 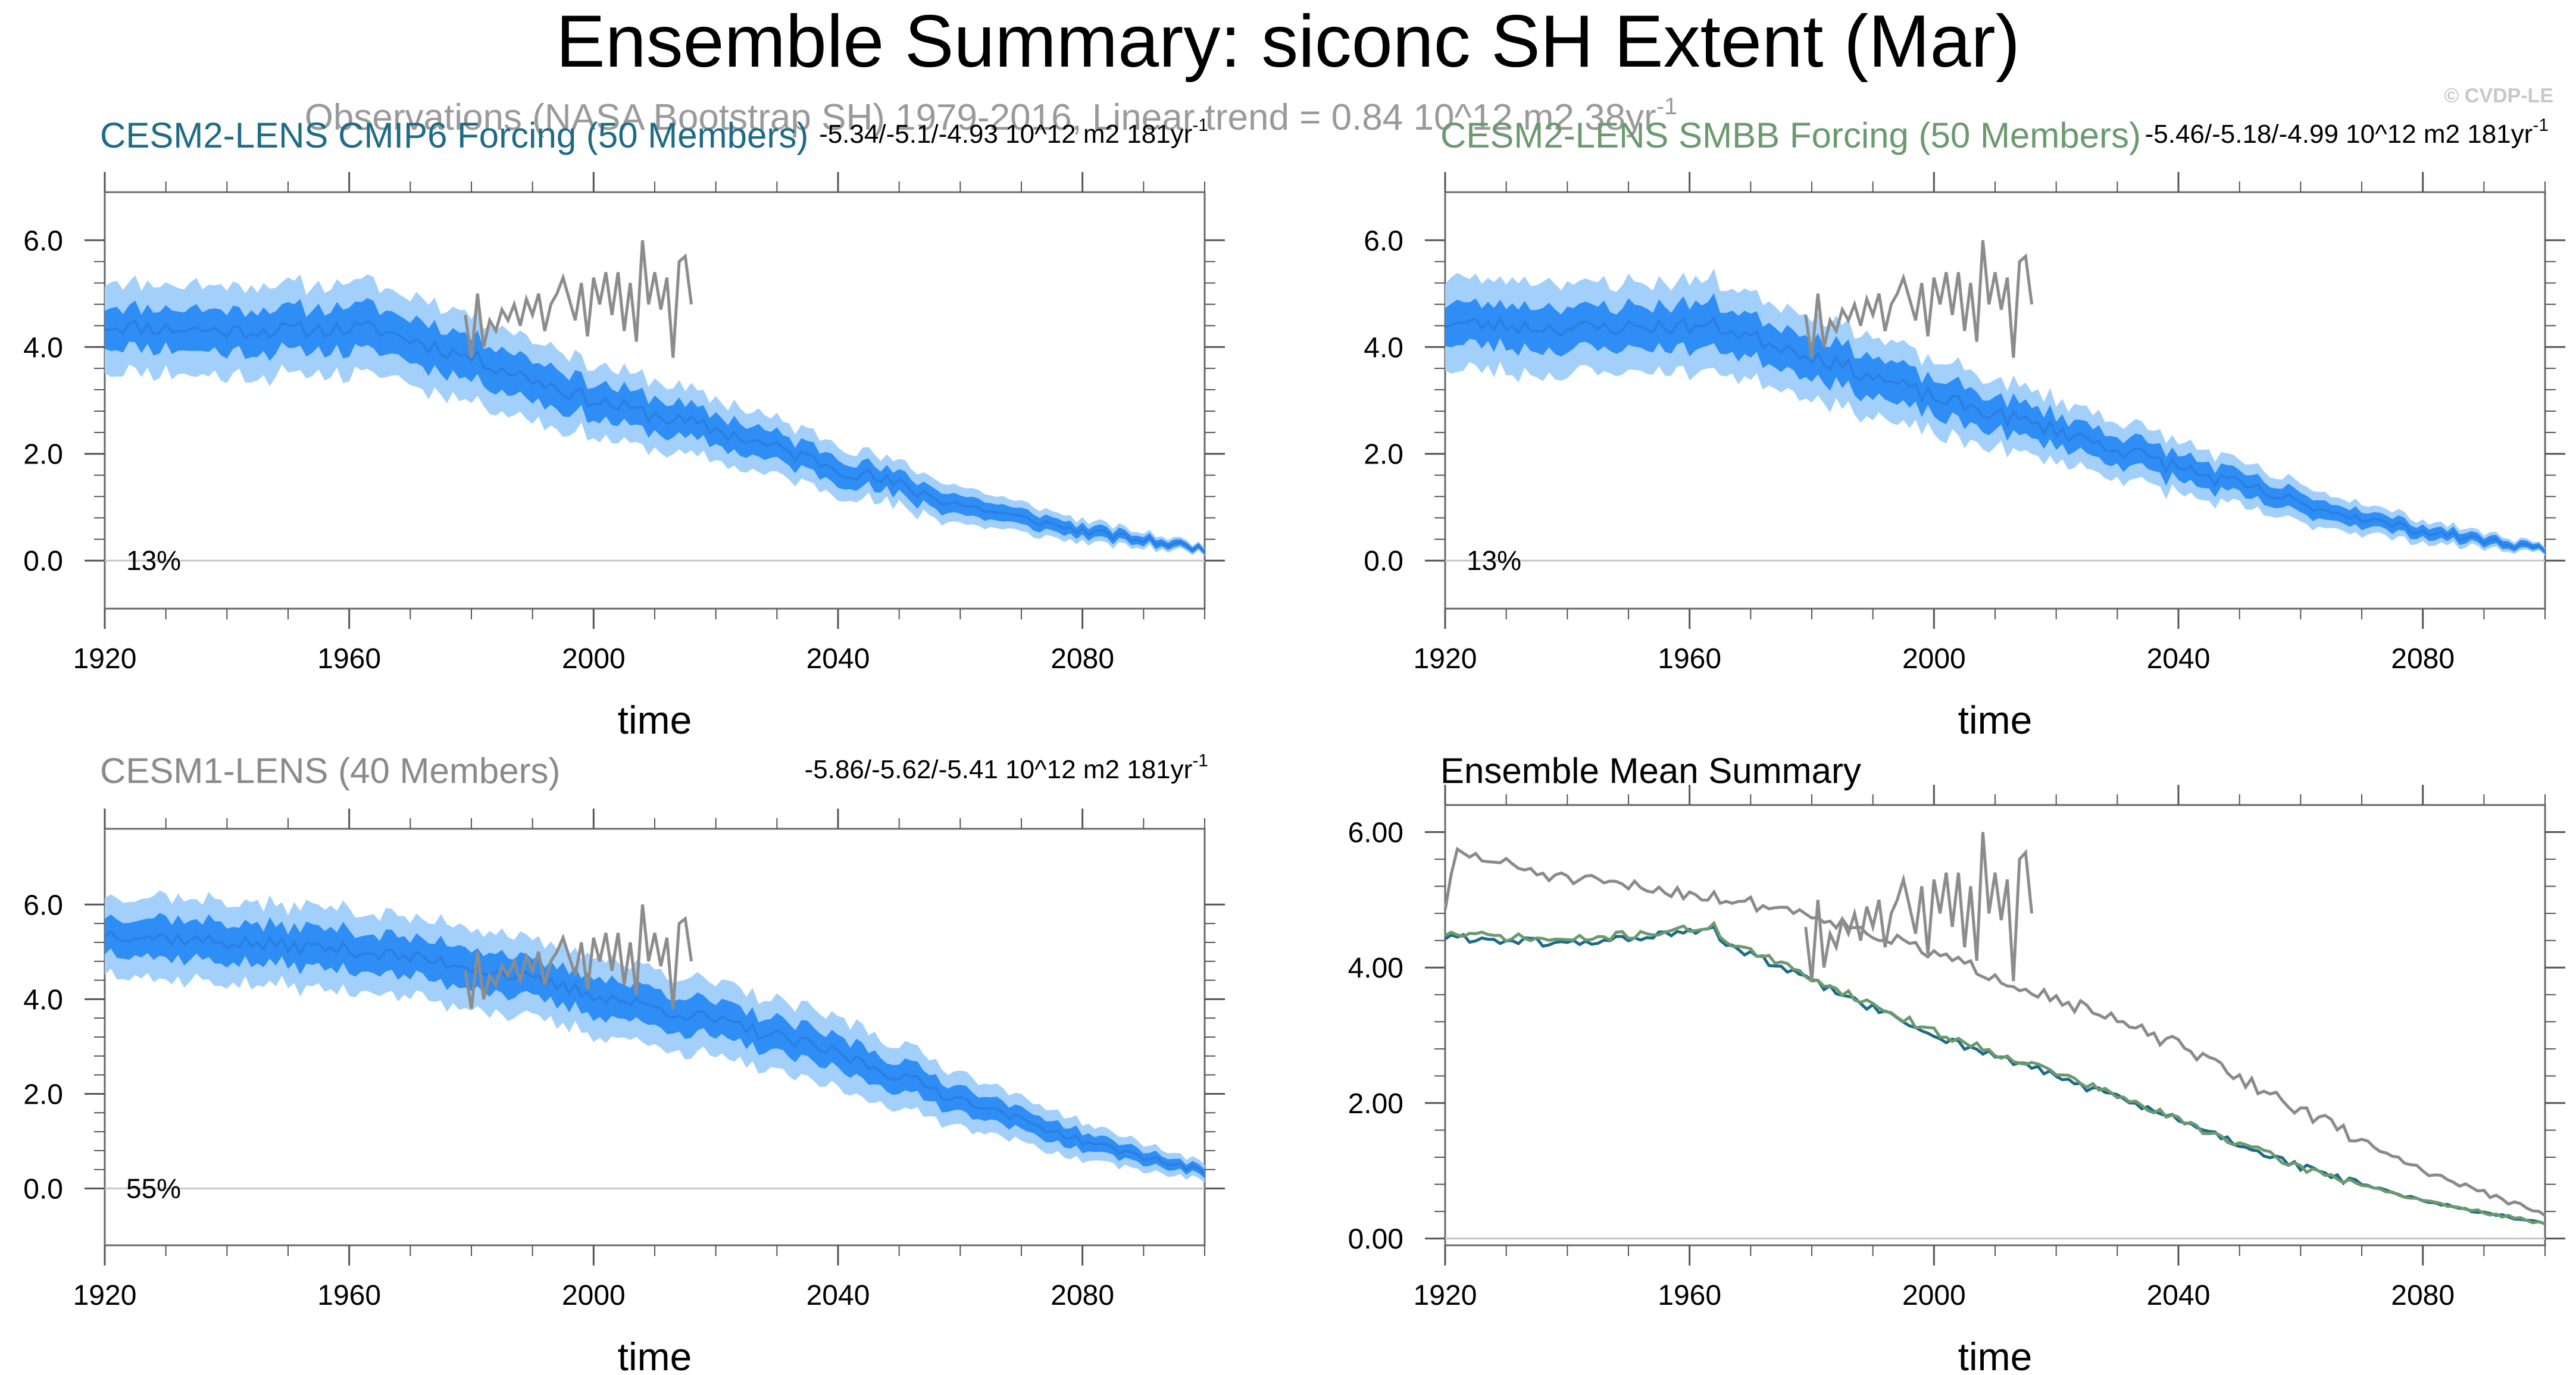 What do you see at coordinates (1375, 1104) in the screenshot?
I see `y-tick-label: 2.00` at bounding box center [1375, 1104].